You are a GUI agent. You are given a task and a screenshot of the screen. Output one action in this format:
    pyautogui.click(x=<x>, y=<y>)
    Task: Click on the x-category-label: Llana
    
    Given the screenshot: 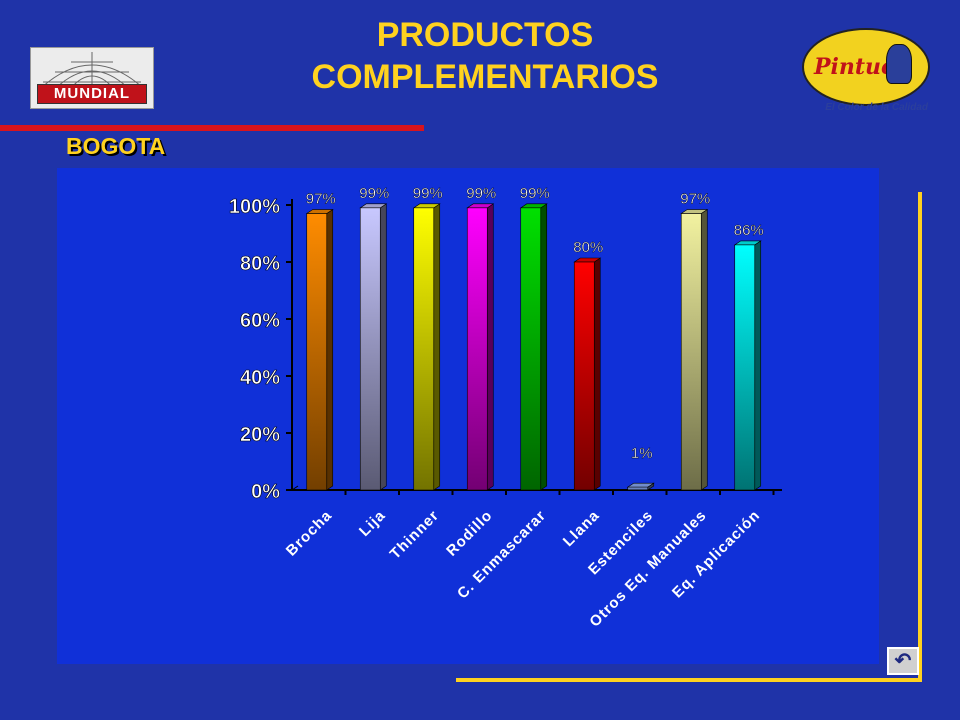 What is the action you would take?
    pyautogui.click(x=581, y=528)
    